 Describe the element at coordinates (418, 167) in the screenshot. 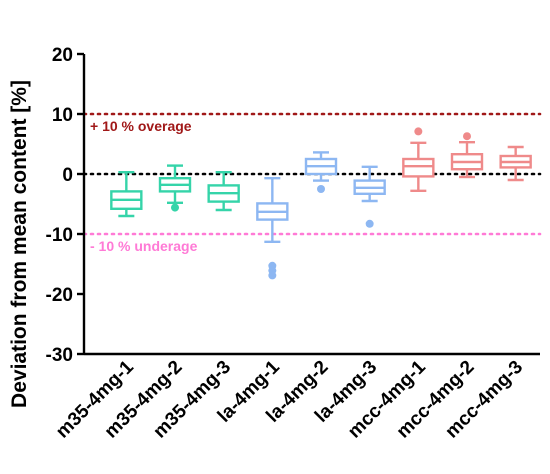

I see `box-iqr` at that location.